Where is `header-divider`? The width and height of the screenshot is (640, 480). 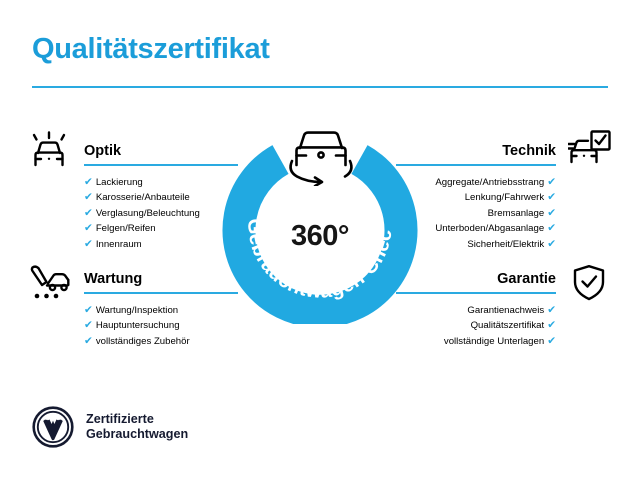
header-divider is located at coordinates (320, 87).